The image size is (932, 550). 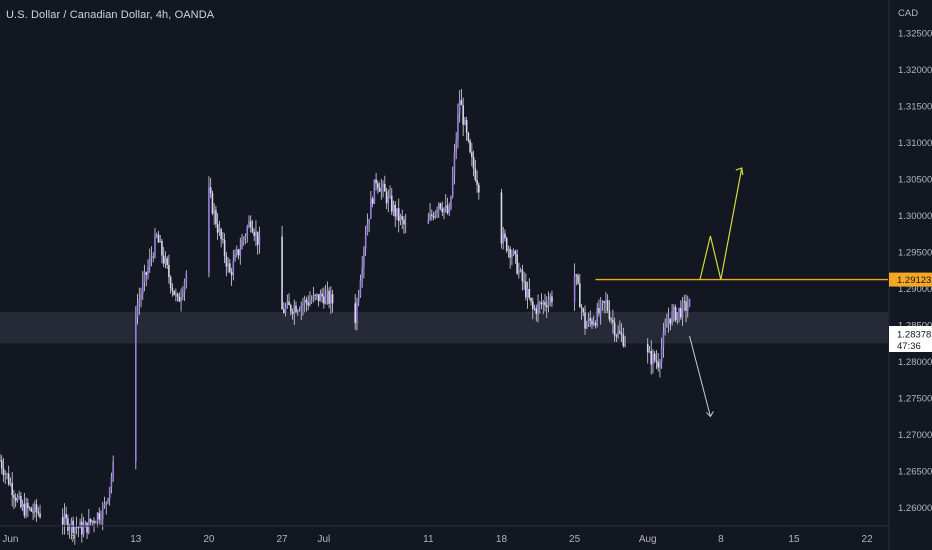 I want to click on price-tick-label: 1.29500, so click(x=915, y=253).